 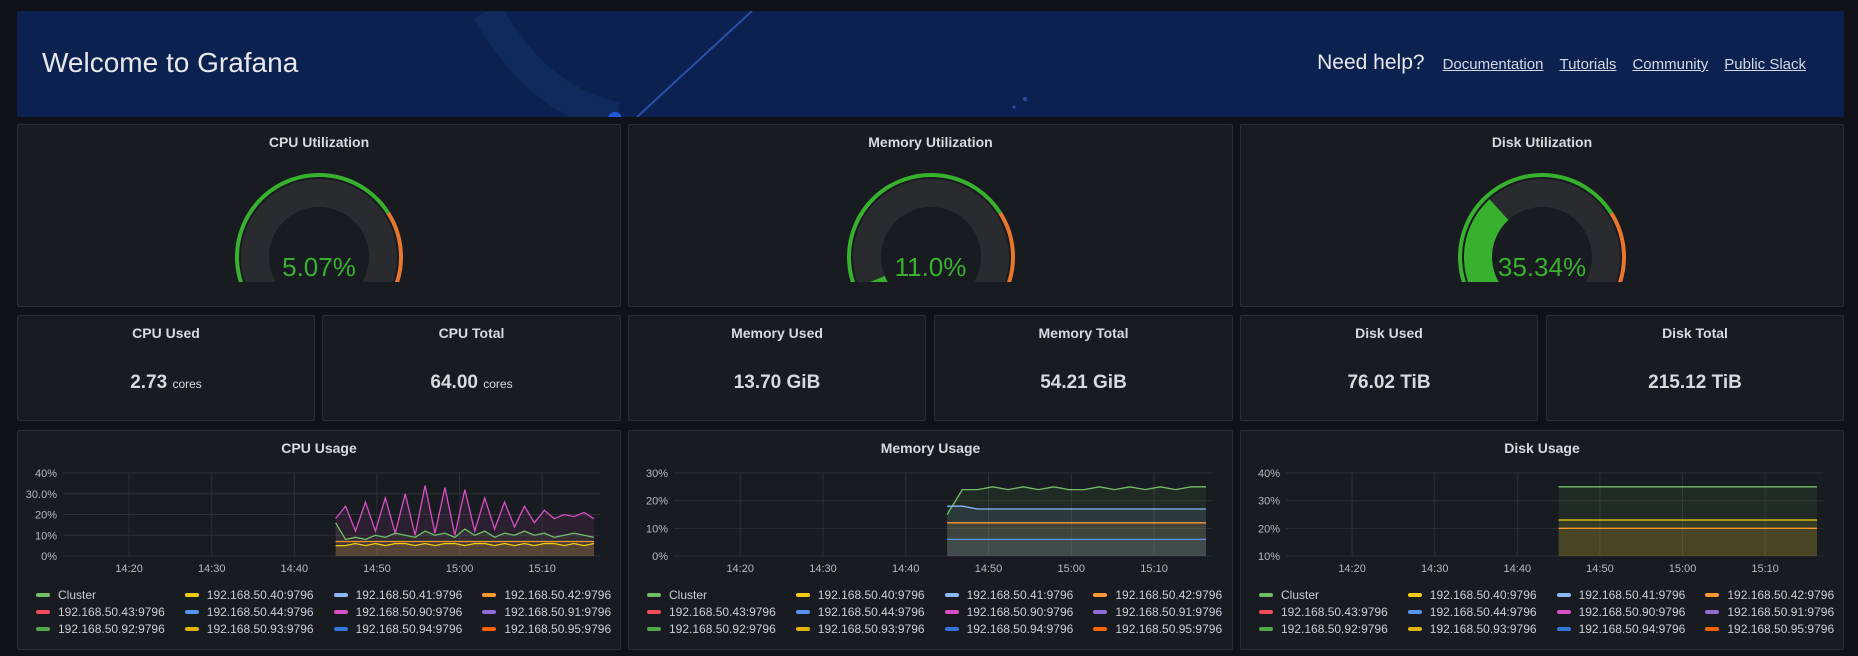 What do you see at coordinates (409, 629) in the screenshot?
I see `legend-label: 192.168.50.94:9796` at bounding box center [409, 629].